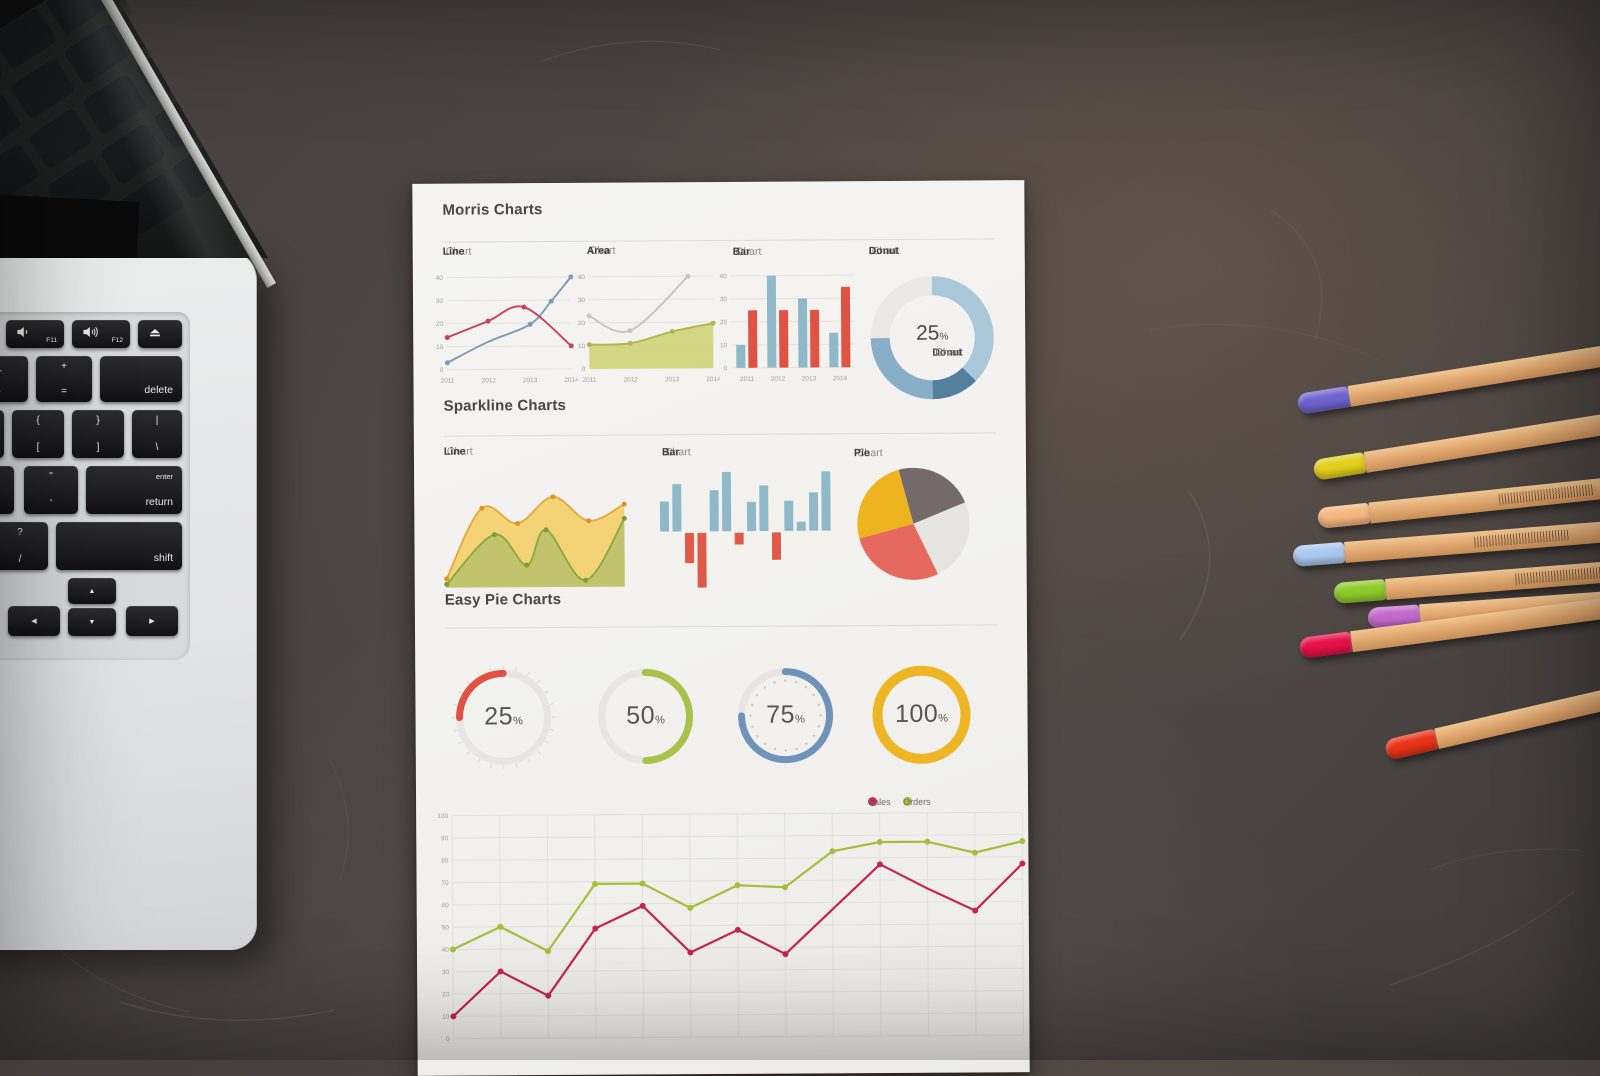 The height and width of the screenshot is (1076, 1600). I want to click on key-return: enter return, so click(134, 490).